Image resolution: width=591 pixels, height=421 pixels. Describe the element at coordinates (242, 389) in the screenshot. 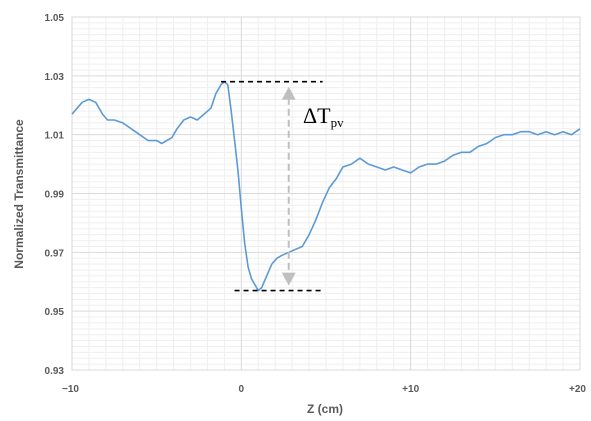

I see `x-tick-label: 0` at that location.